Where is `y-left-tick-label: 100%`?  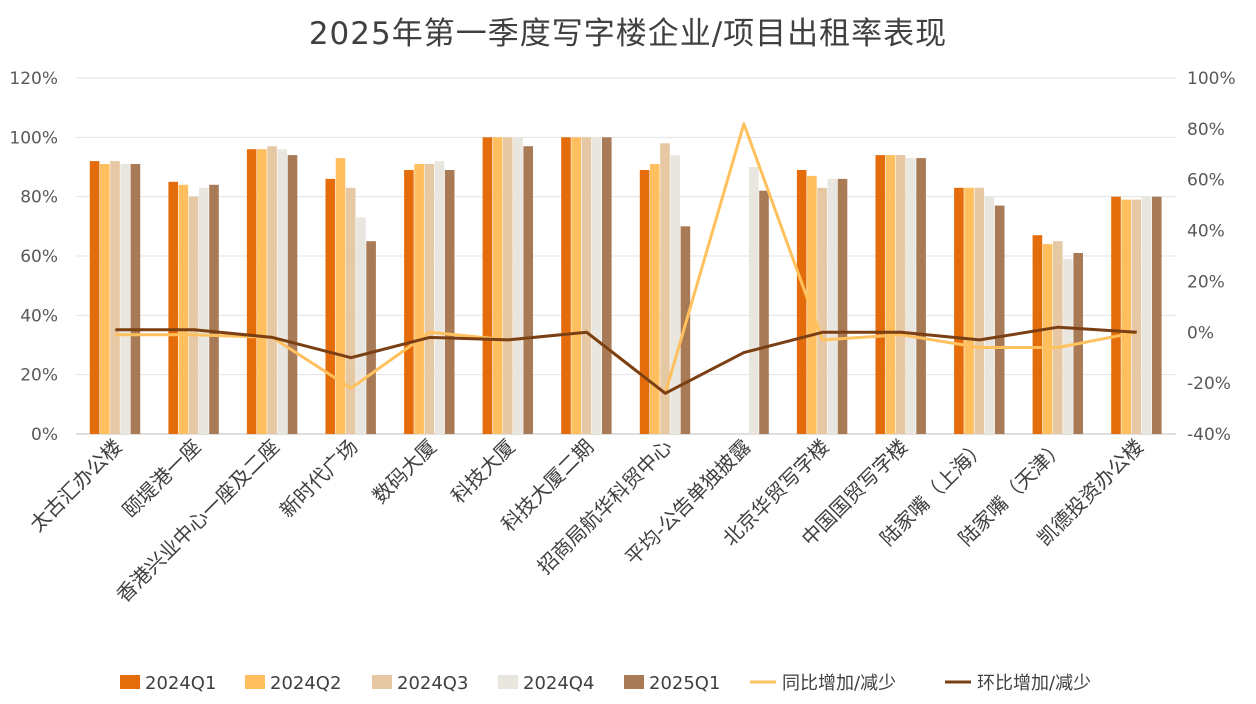 y-left-tick-label: 100% is located at coordinates (33, 138).